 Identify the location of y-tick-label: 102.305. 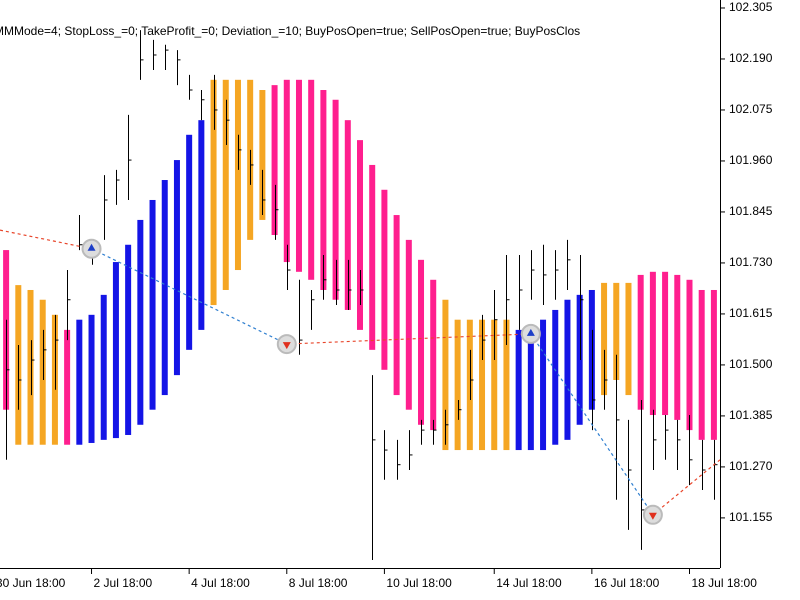
(751, 7).